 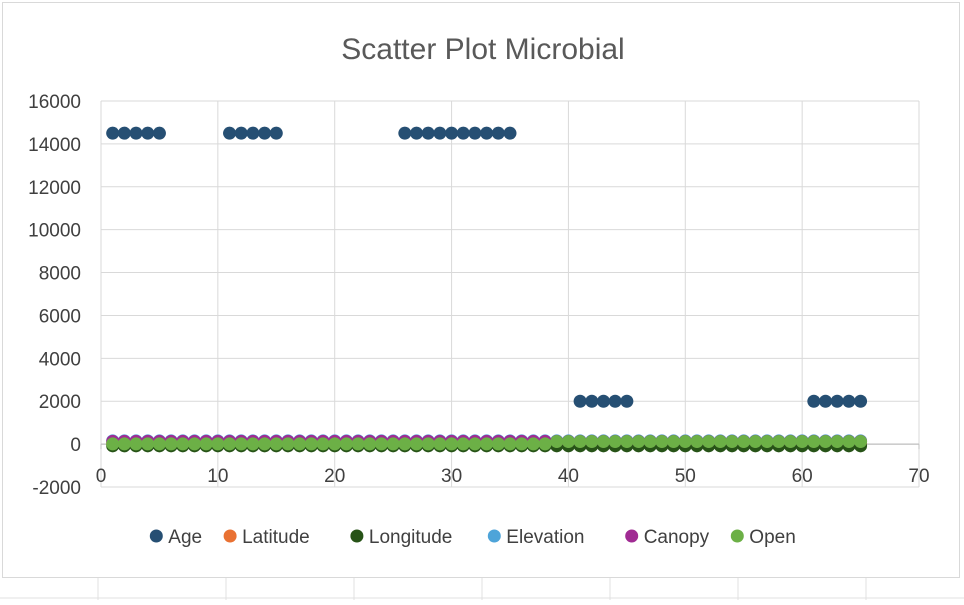 What do you see at coordinates (667, 537) in the screenshot?
I see `legend-item-canopy: Canopy` at bounding box center [667, 537].